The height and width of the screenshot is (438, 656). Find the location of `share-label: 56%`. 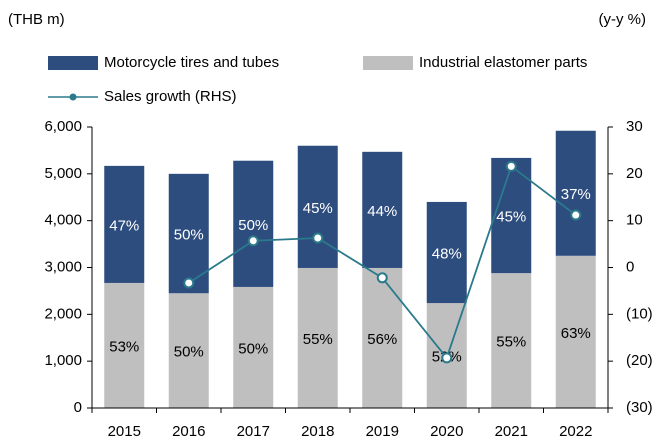

share-label: 56% is located at coordinates (382, 339).